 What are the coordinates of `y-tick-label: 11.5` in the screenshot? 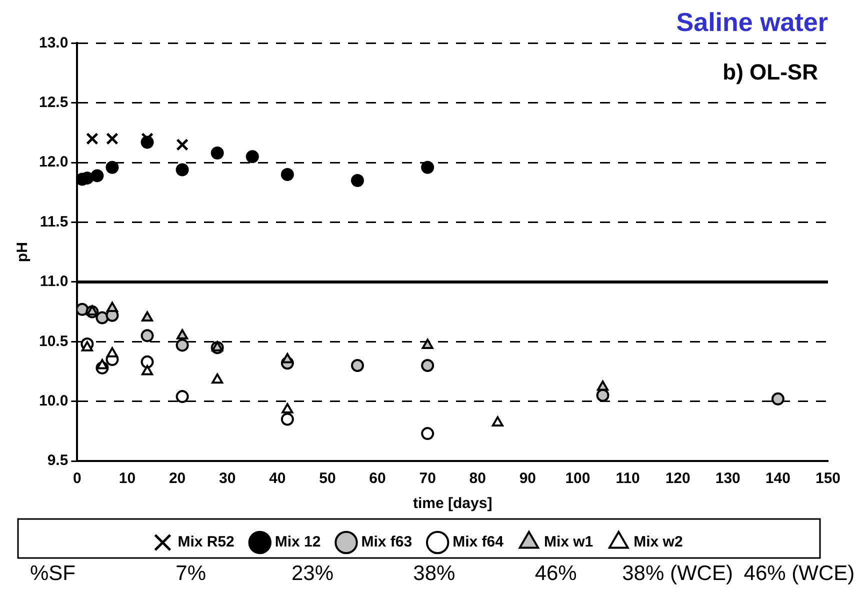 It's located at (54, 221).